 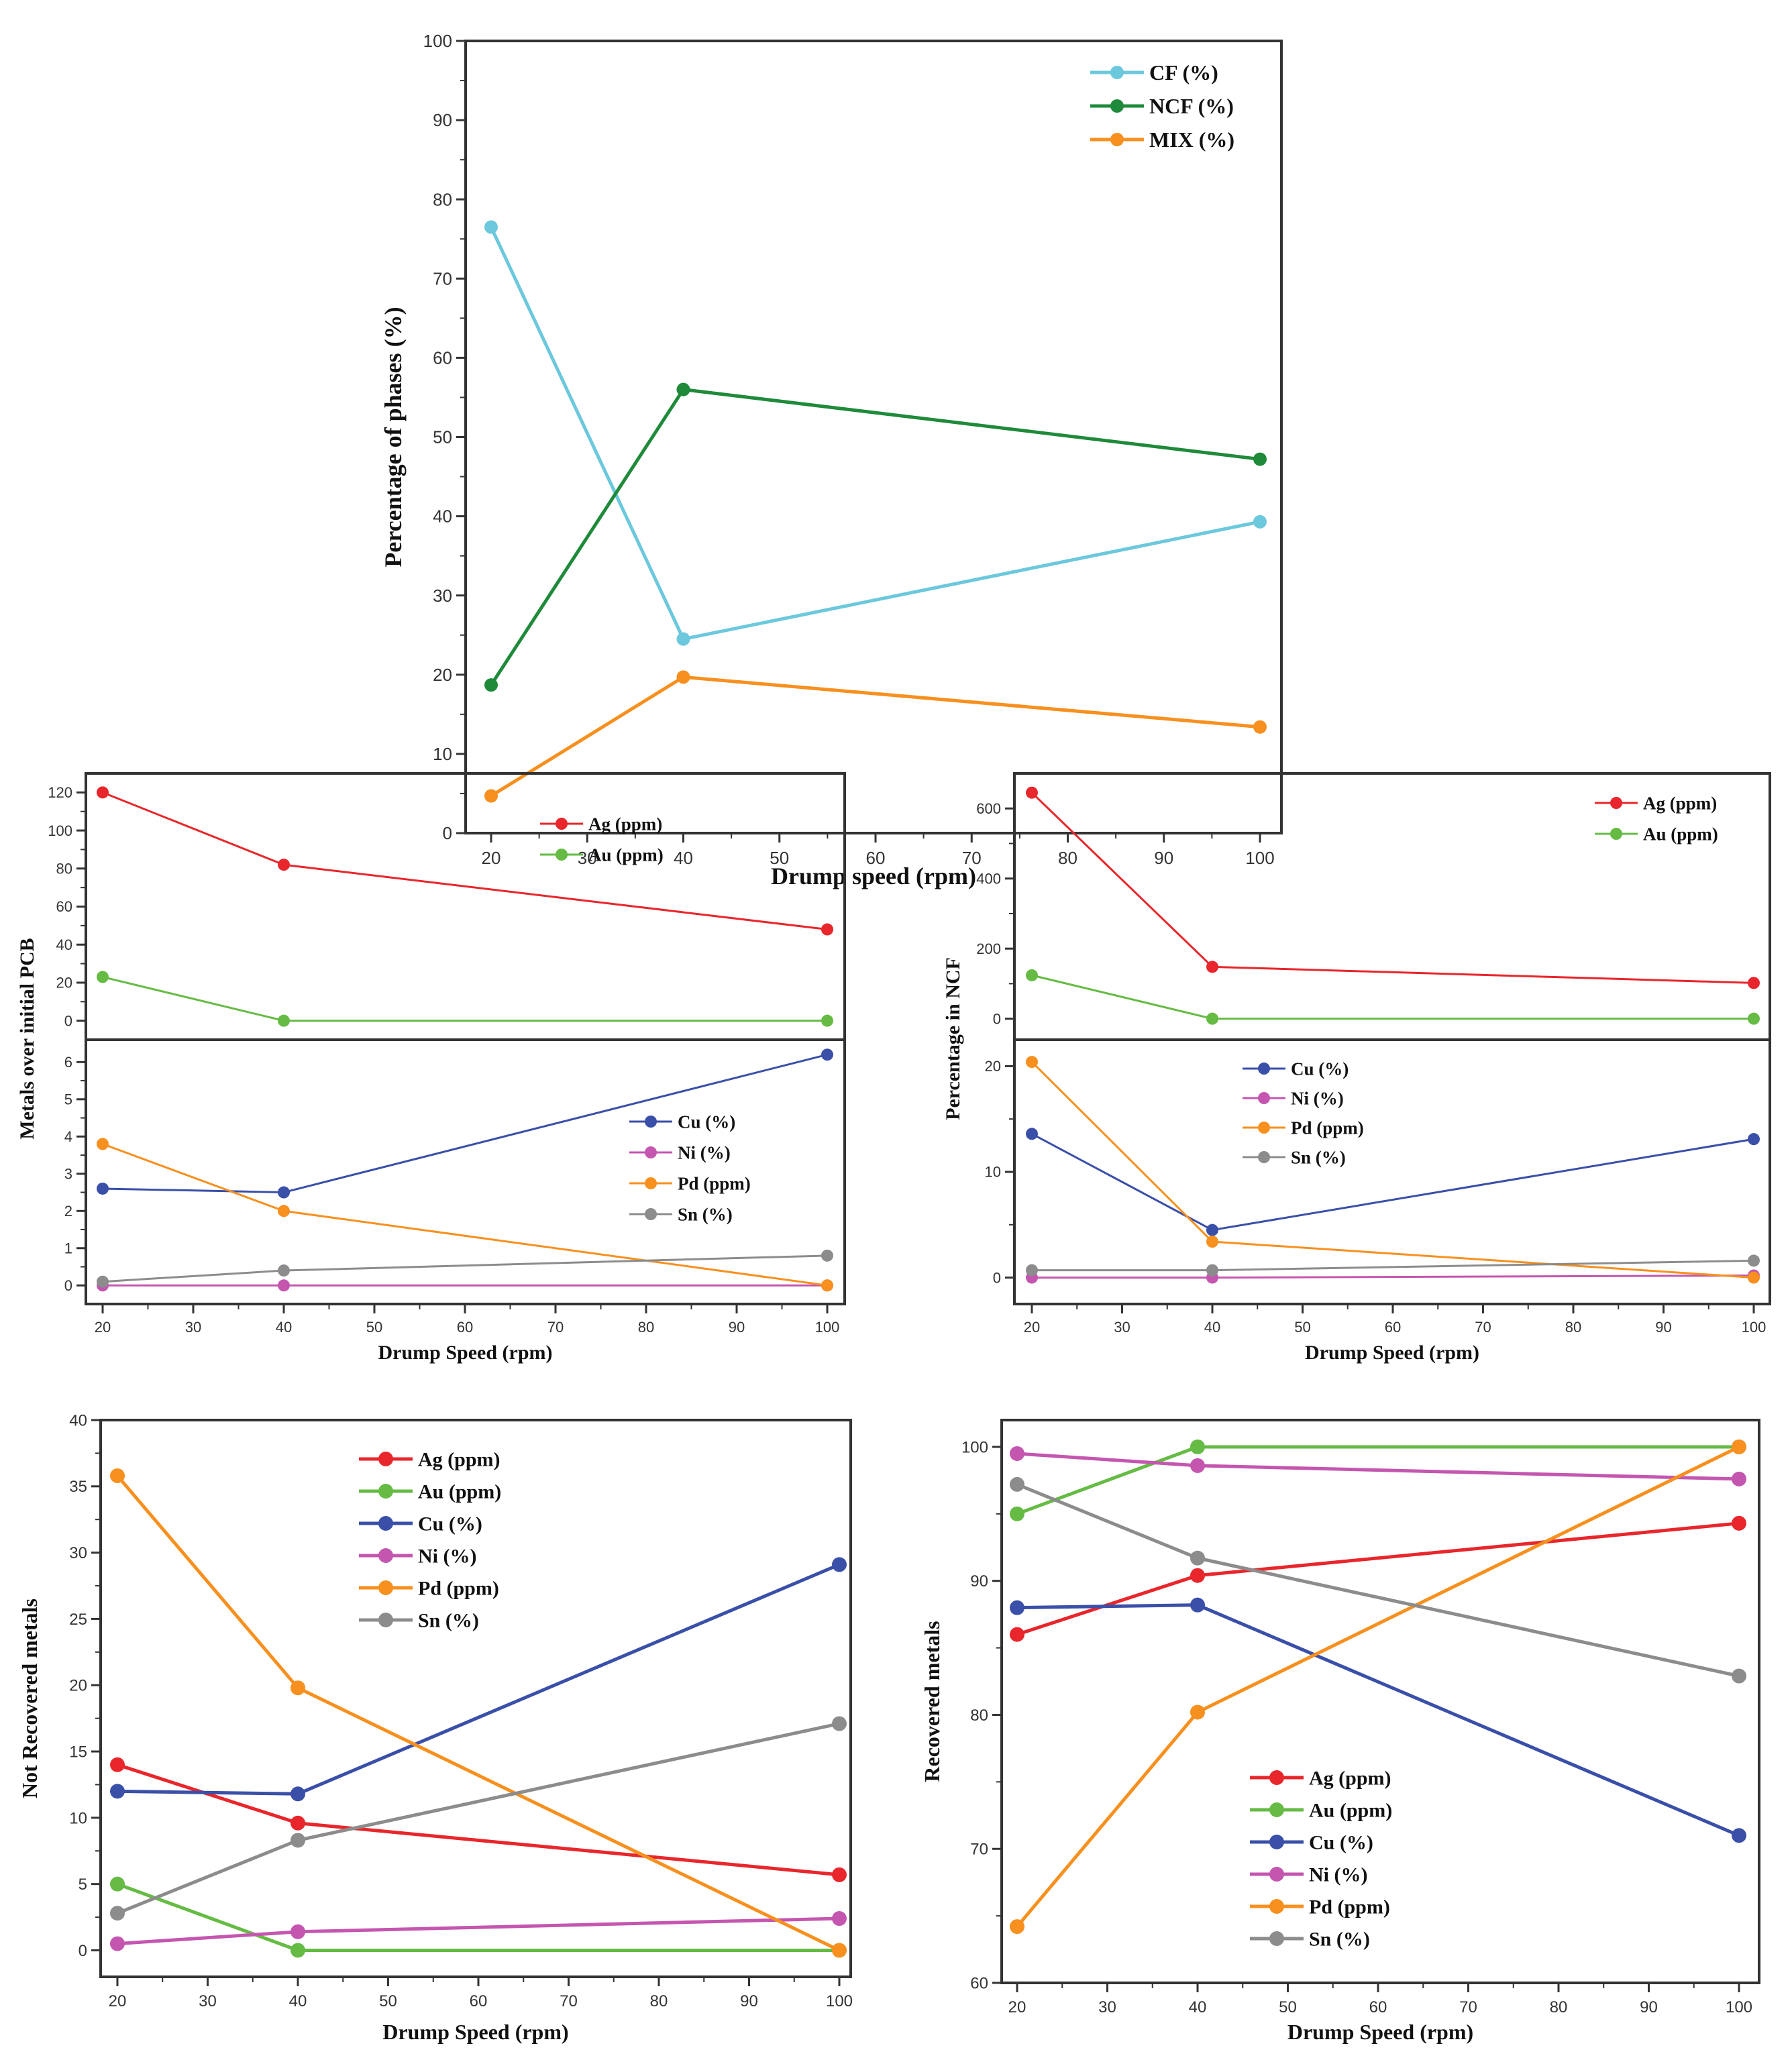 What do you see at coordinates (68, 1099) in the screenshot?
I see `y-tick-label: 5` at bounding box center [68, 1099].